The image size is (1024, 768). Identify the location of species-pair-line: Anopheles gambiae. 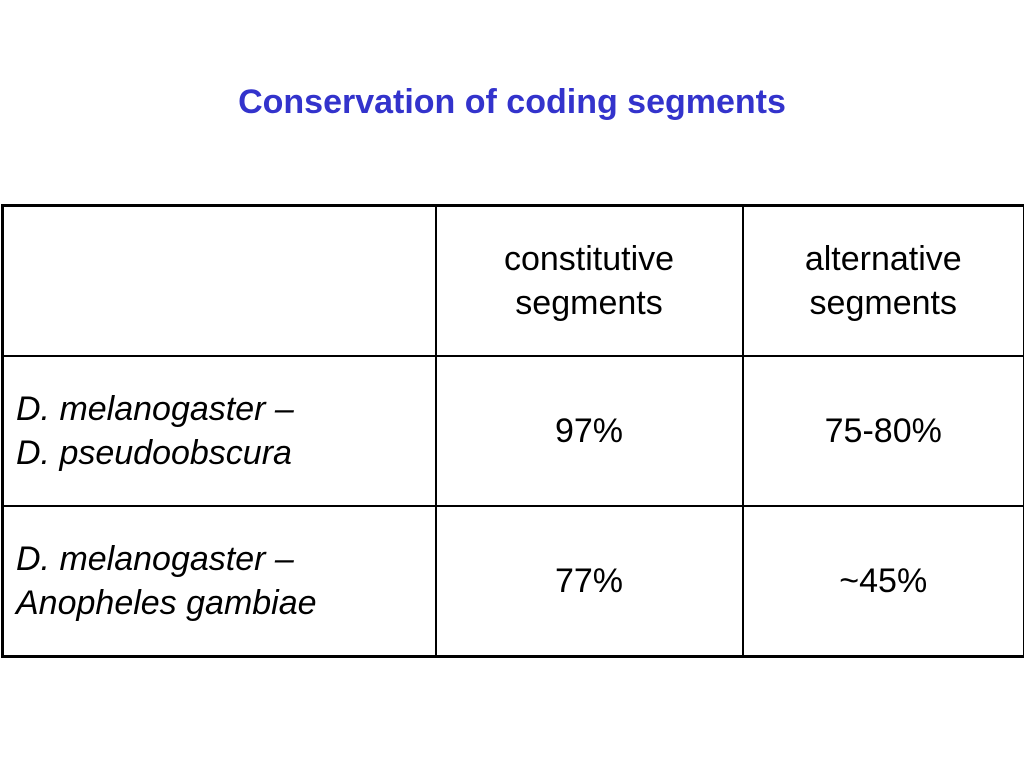
(166, 603).